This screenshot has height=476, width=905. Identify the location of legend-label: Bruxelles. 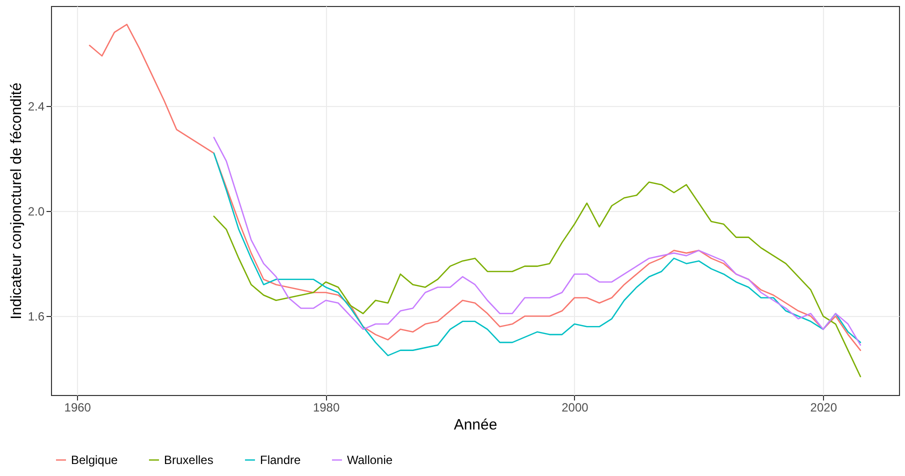
(189, 460).